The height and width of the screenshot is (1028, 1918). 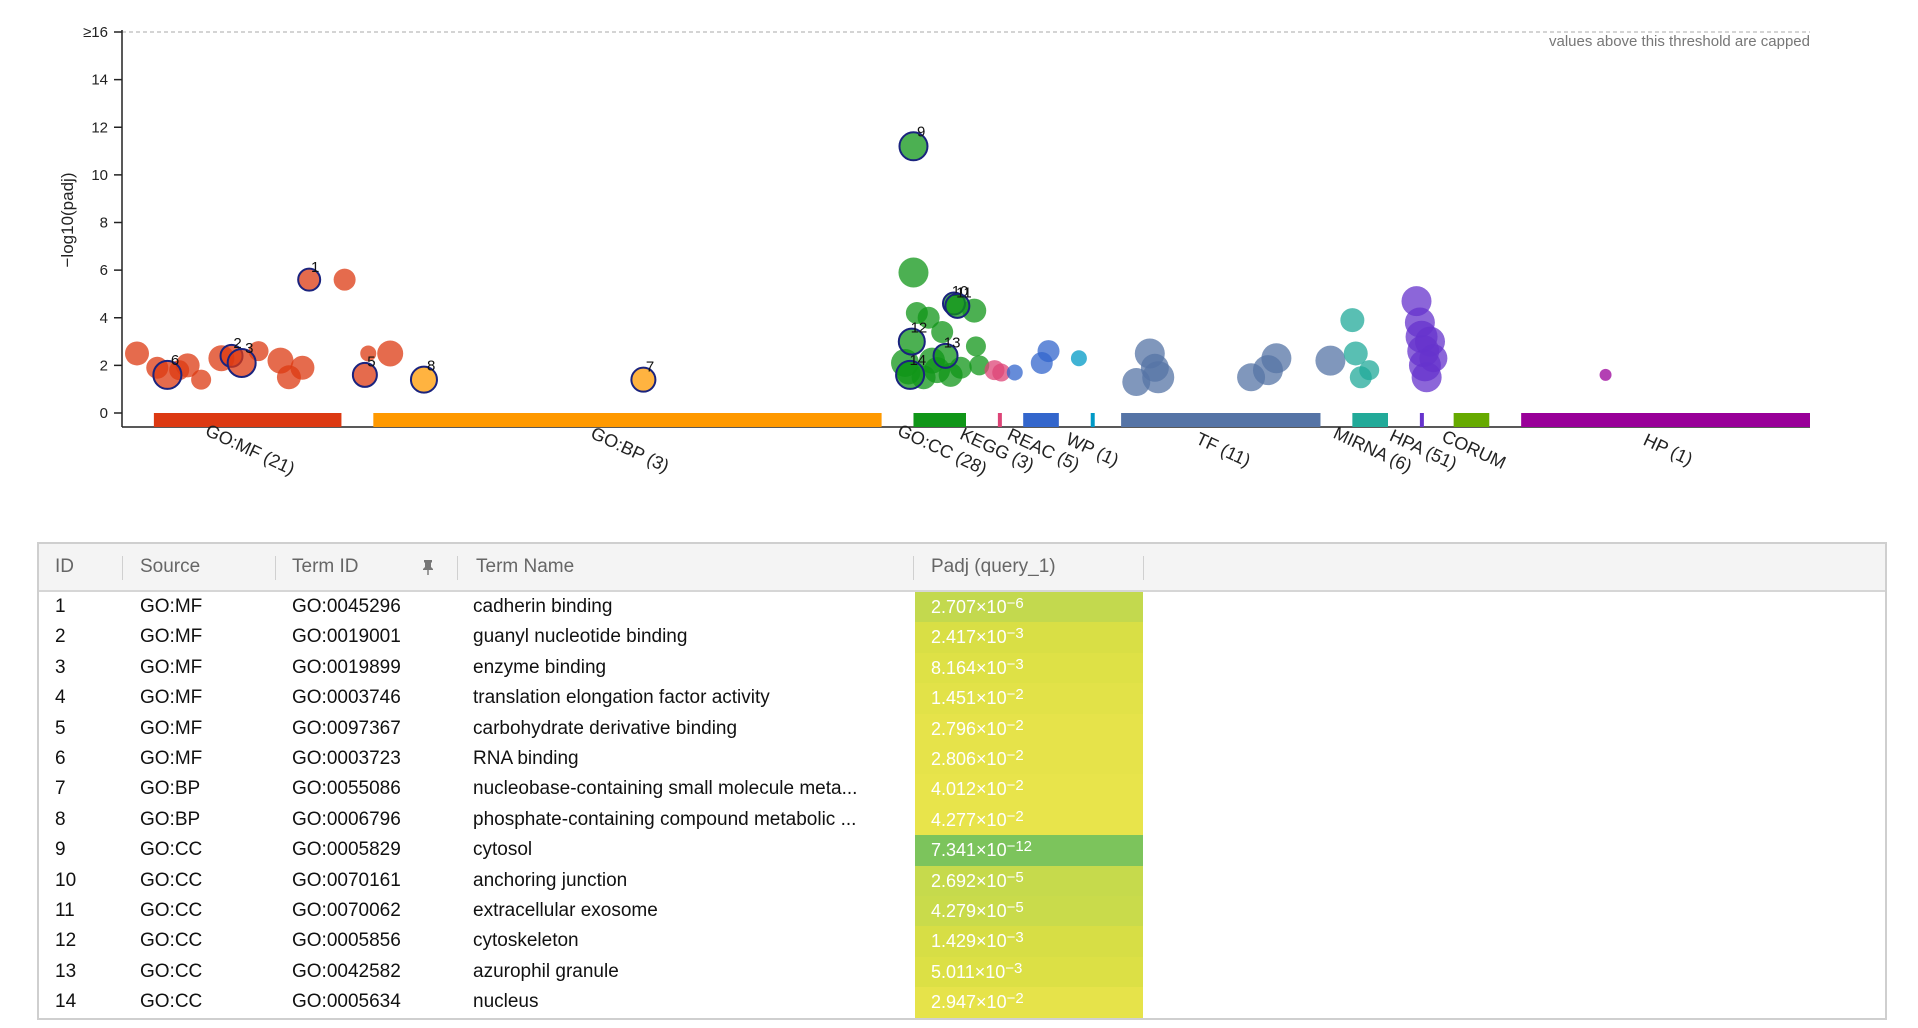 What do you see at coordinates (325, 566) in the screenshot?
I see `header-term-id: Term ID` at bounding box center [325, 566].